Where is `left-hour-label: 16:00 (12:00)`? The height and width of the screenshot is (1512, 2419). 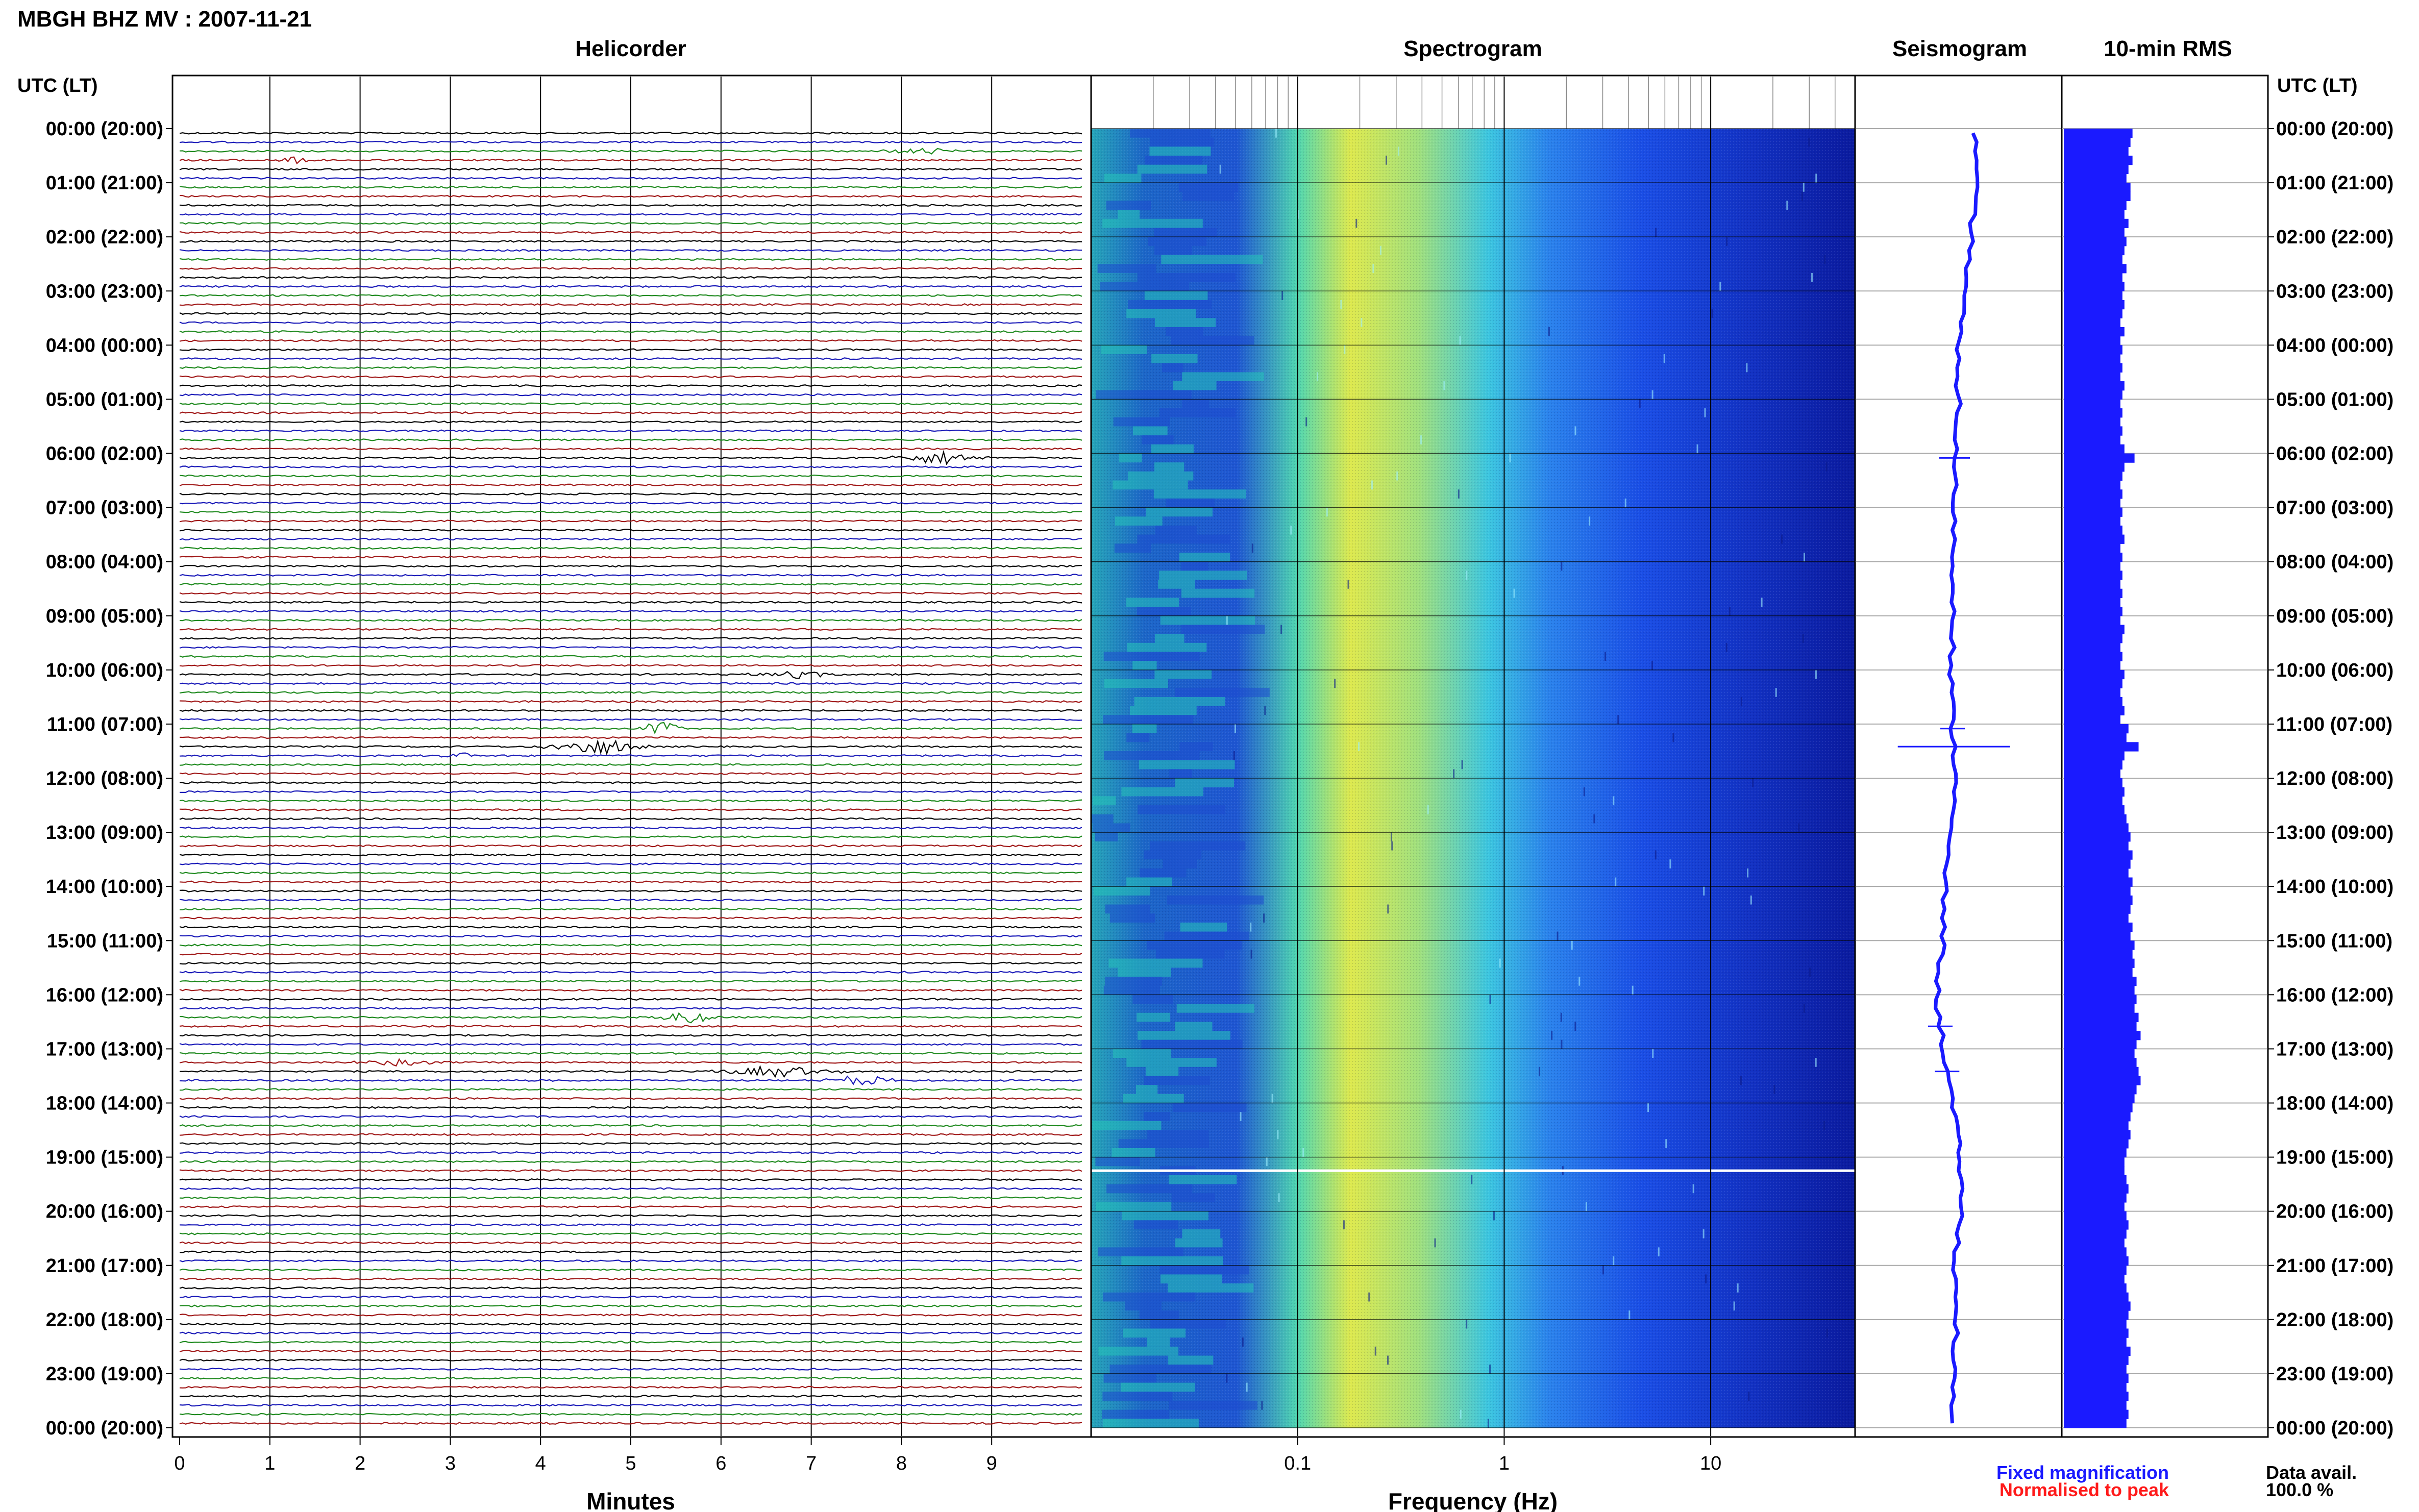
left-hour-label: 16:00 (12:00) is located at coordinates (104, 995).